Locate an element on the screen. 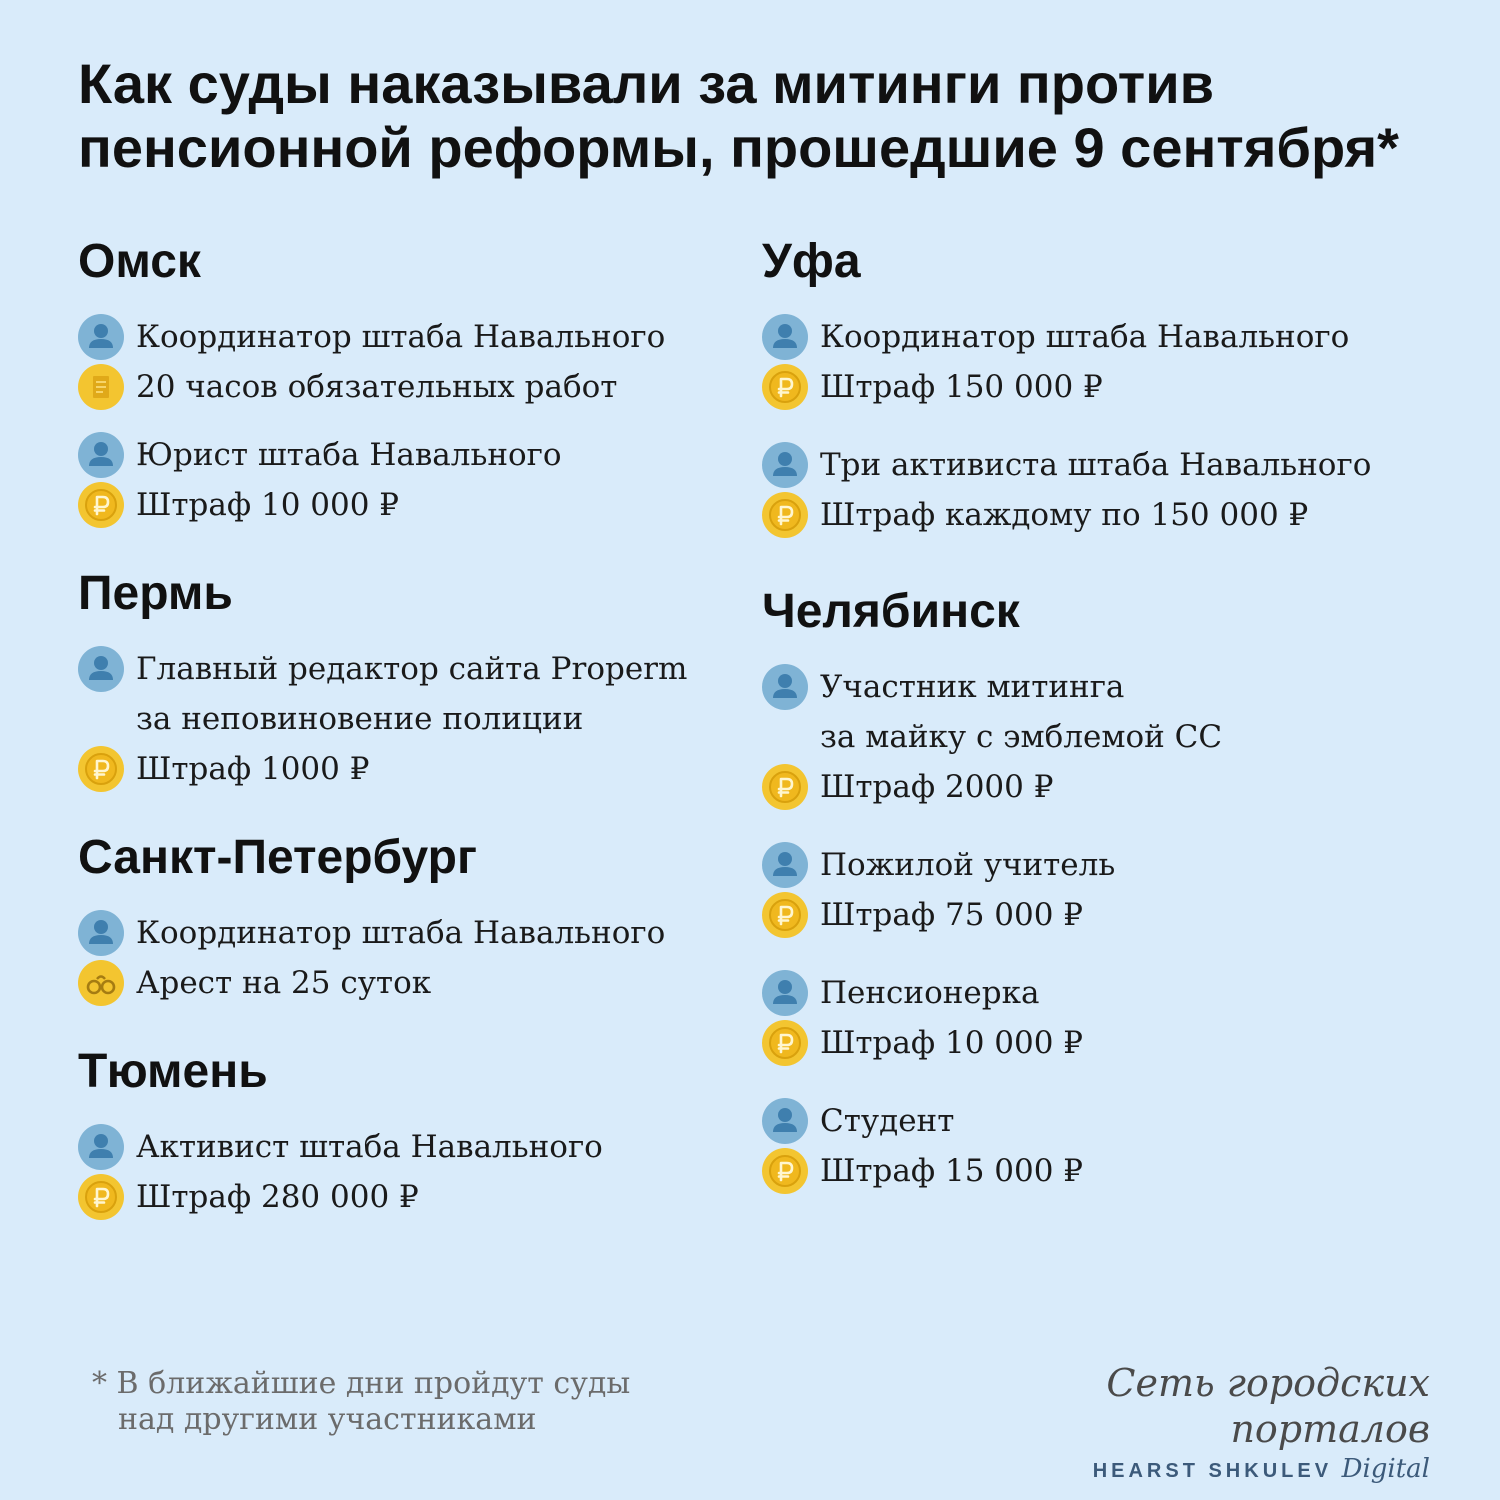 This screenshot has width=1500, height=1500. city-name: Омск is located at coordinates (139, 261).